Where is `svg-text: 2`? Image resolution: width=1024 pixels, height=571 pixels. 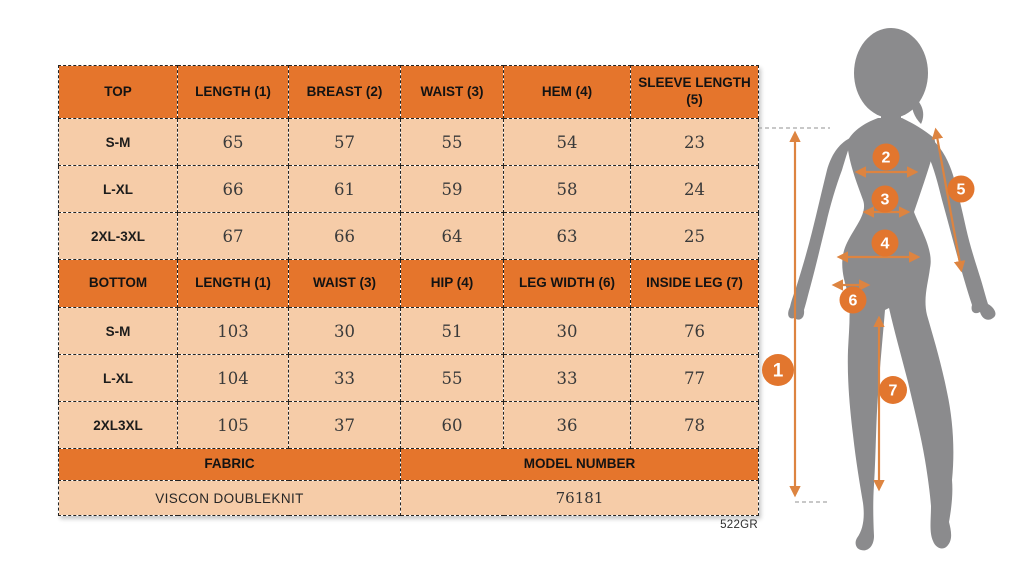 svg-text: 2 is located at coordinates (886, 158).